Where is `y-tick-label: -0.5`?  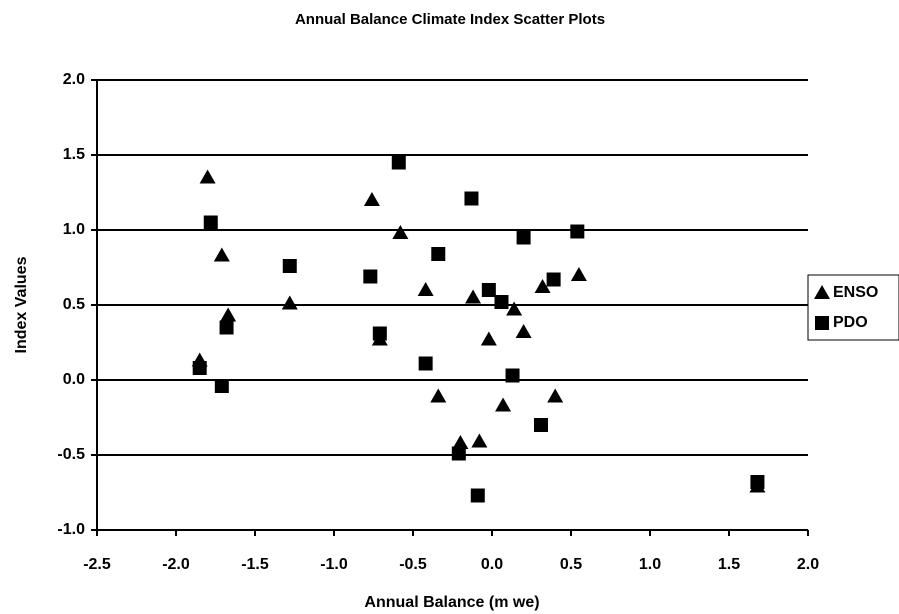 y-tick-label: -0.5 is located at coordinates (71, 454).